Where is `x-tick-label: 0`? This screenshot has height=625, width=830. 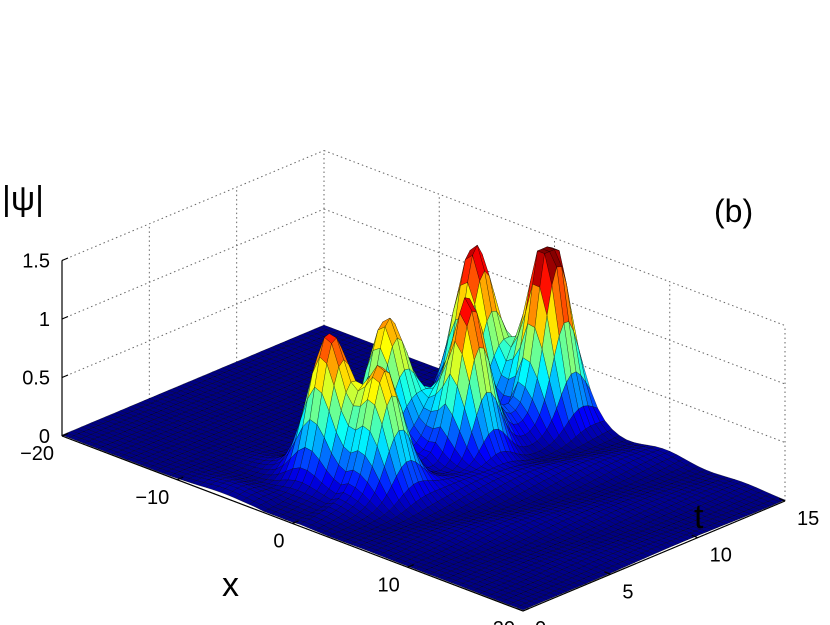
x-tick-label: 0 is located at coordinates (278, 542).